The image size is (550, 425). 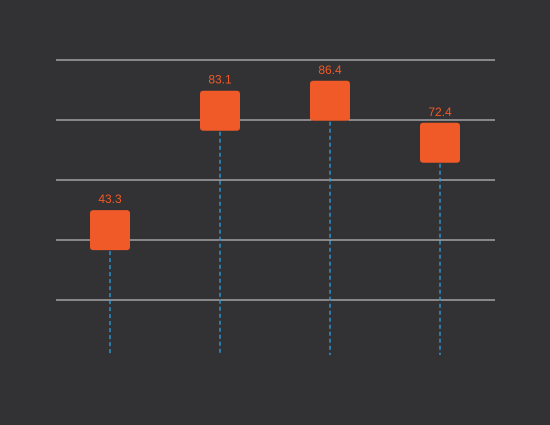 What do you see at coordinates (110, 199) in the screenshot?
I see `data-label: 43.3` at bounding box center [110, 199].